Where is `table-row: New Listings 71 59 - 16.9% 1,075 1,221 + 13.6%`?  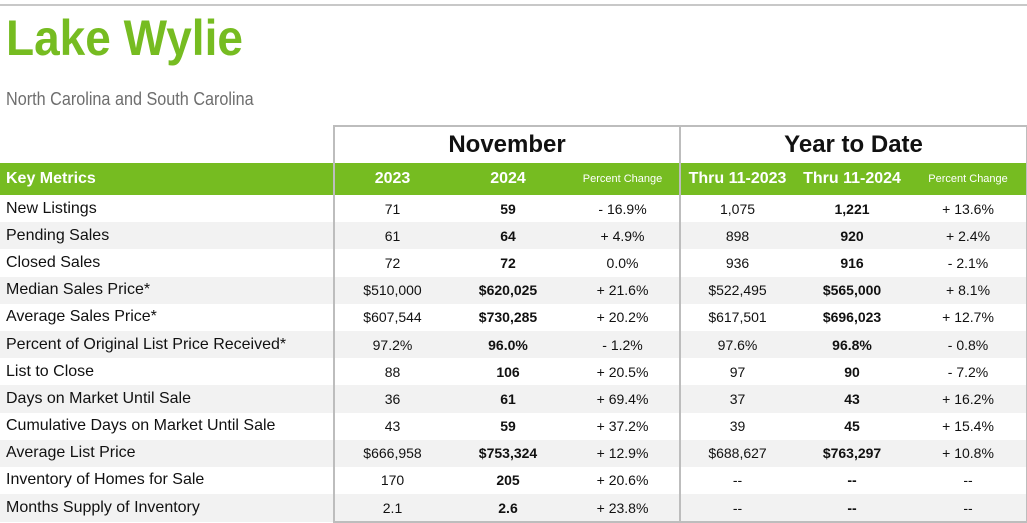 table-row: New Listings 71 59 - 16.9% 1,075 1,221 + 13.6% is located at coordinates (513, 209).